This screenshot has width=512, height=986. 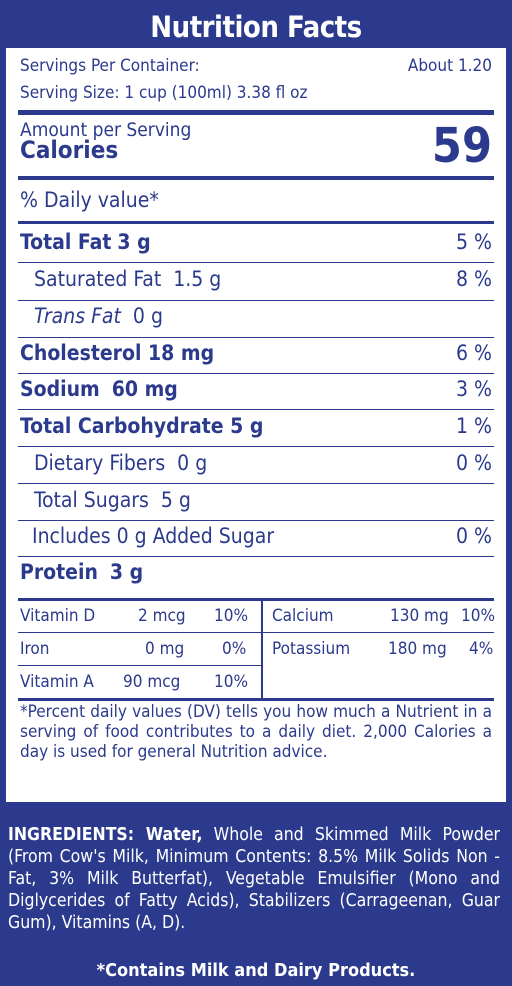 I want to click on serving-size-row: Serving Size: 1 cup (100ml) 3.38 fl oz, so click(x=256, y=93).